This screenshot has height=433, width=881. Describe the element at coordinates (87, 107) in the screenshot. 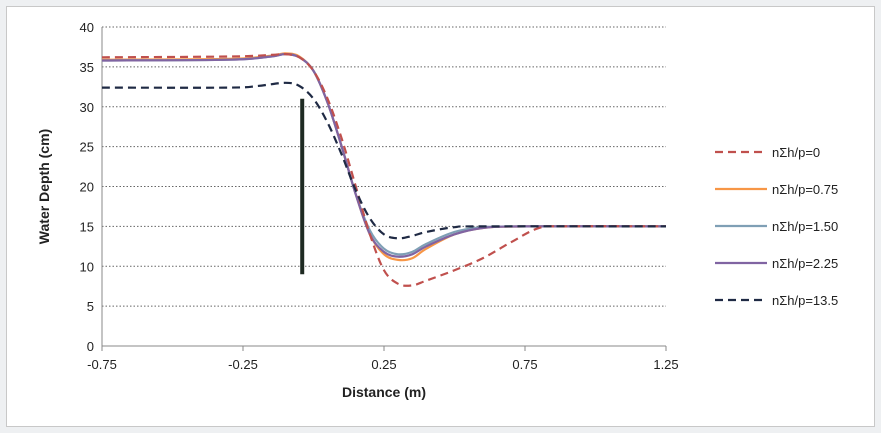

I see `y-tick-label: 30` at that location.